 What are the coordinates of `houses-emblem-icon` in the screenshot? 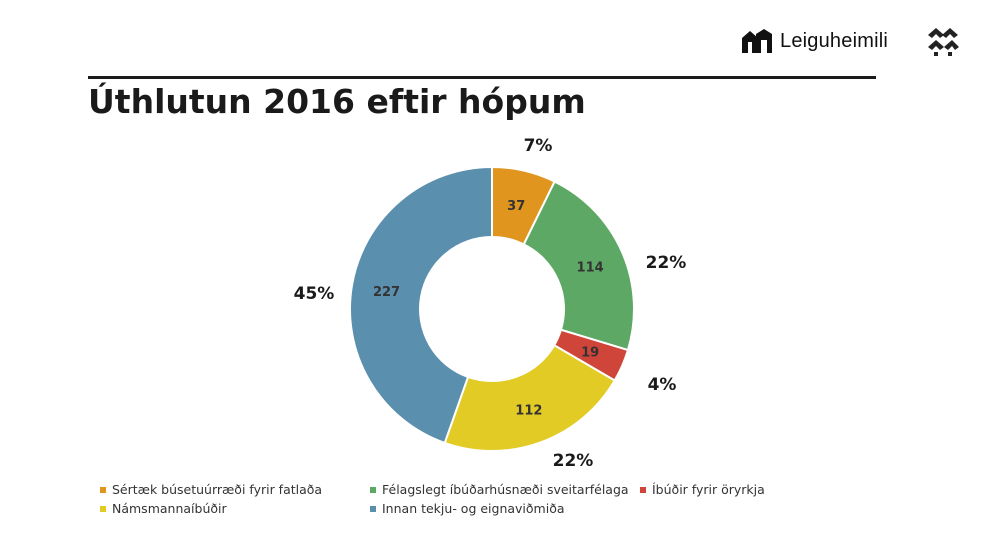 It's located at (943, 42).